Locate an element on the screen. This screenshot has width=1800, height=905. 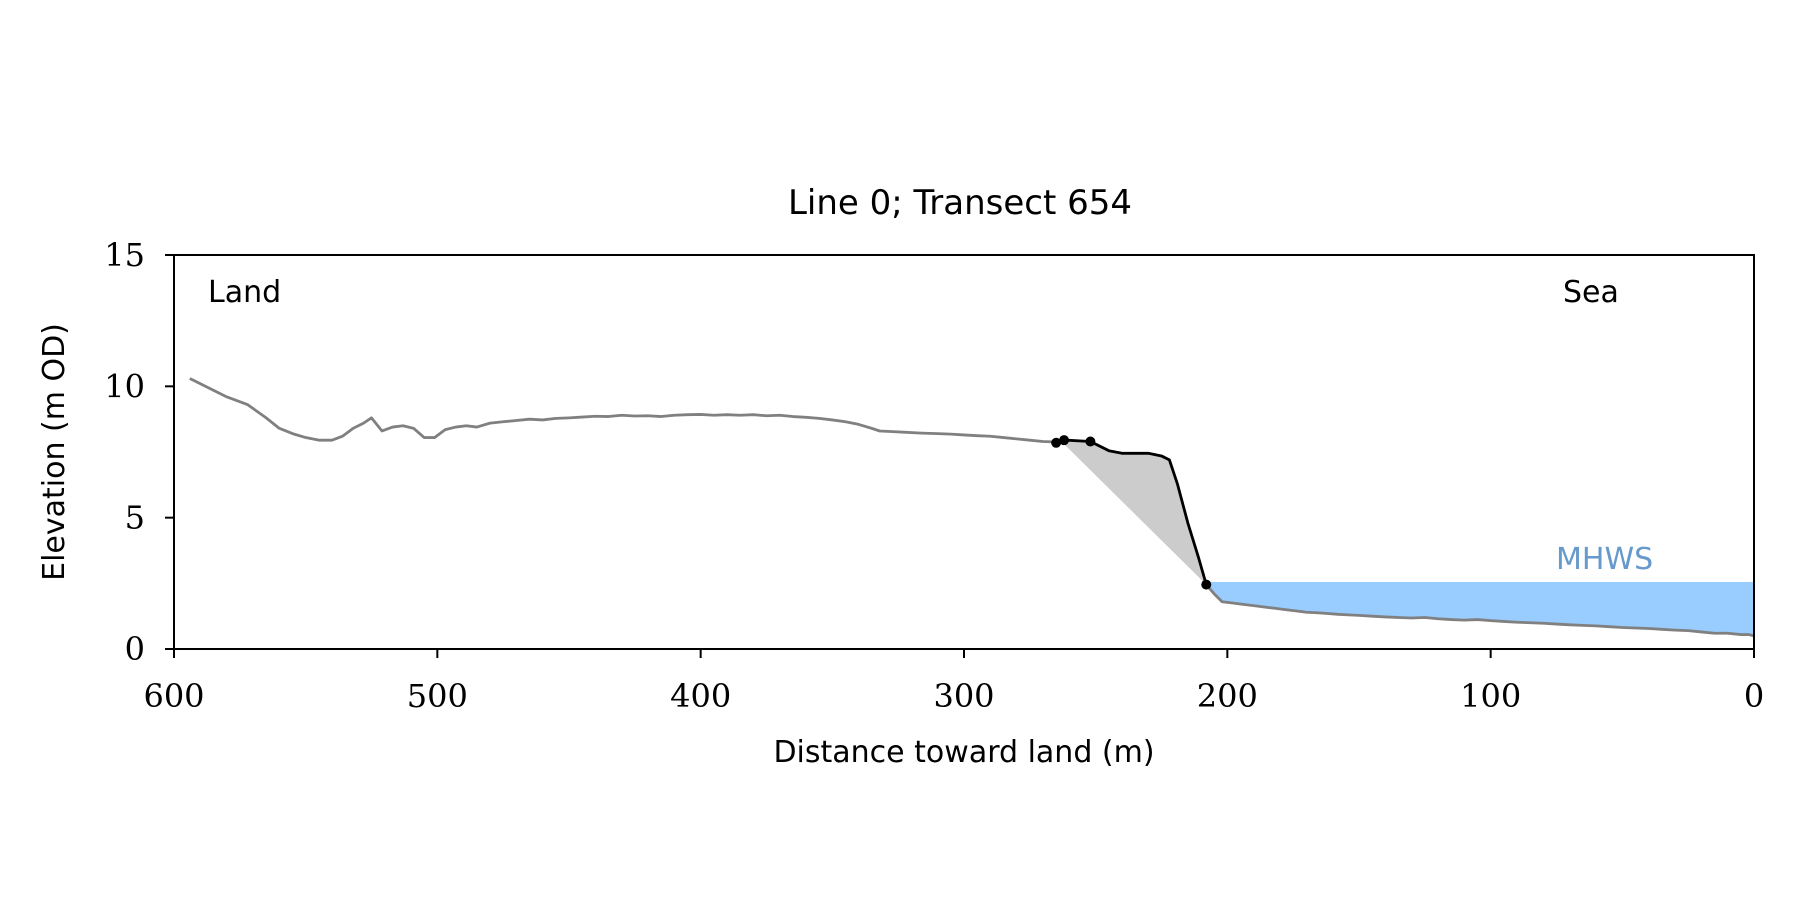
cliff-wedge-fill is located at coordinates (1134, 512).